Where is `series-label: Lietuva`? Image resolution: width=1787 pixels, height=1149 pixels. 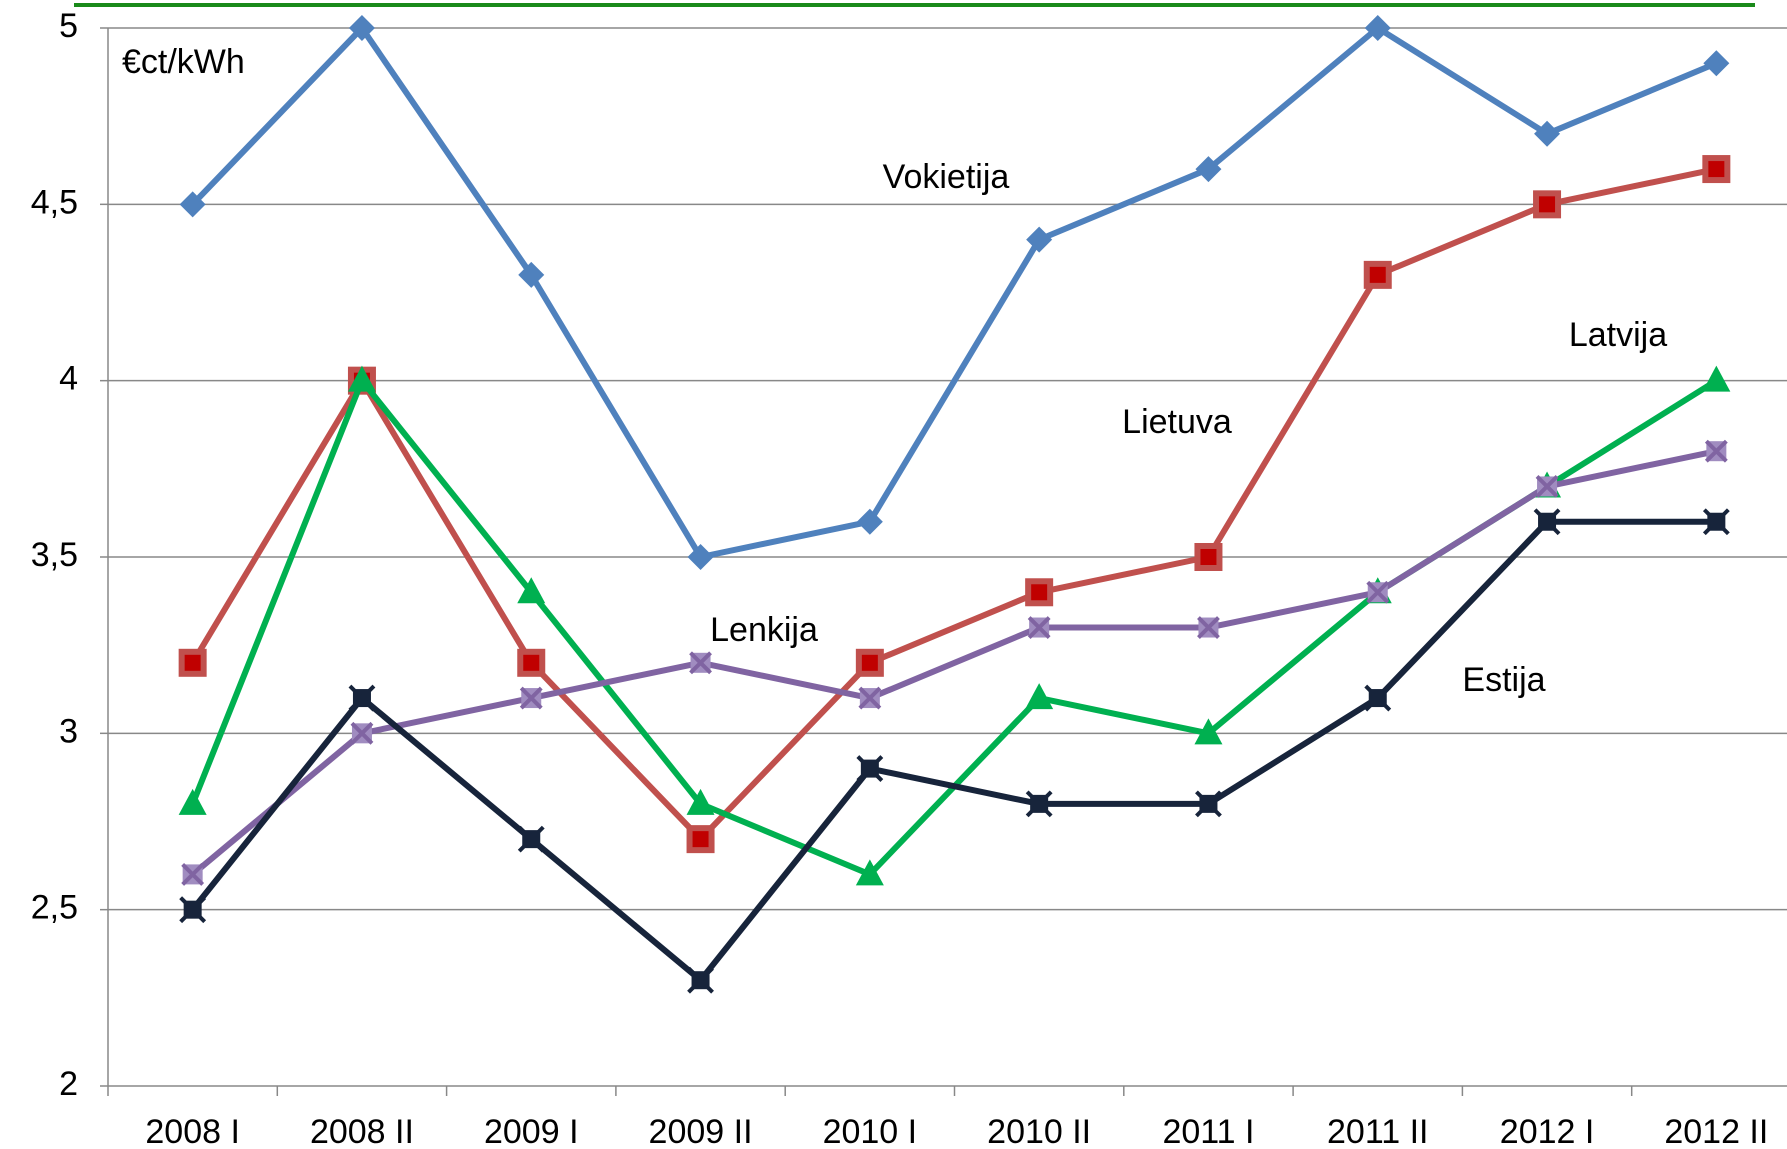 series-label: Lietuva is located at coordinates (1177, 422).